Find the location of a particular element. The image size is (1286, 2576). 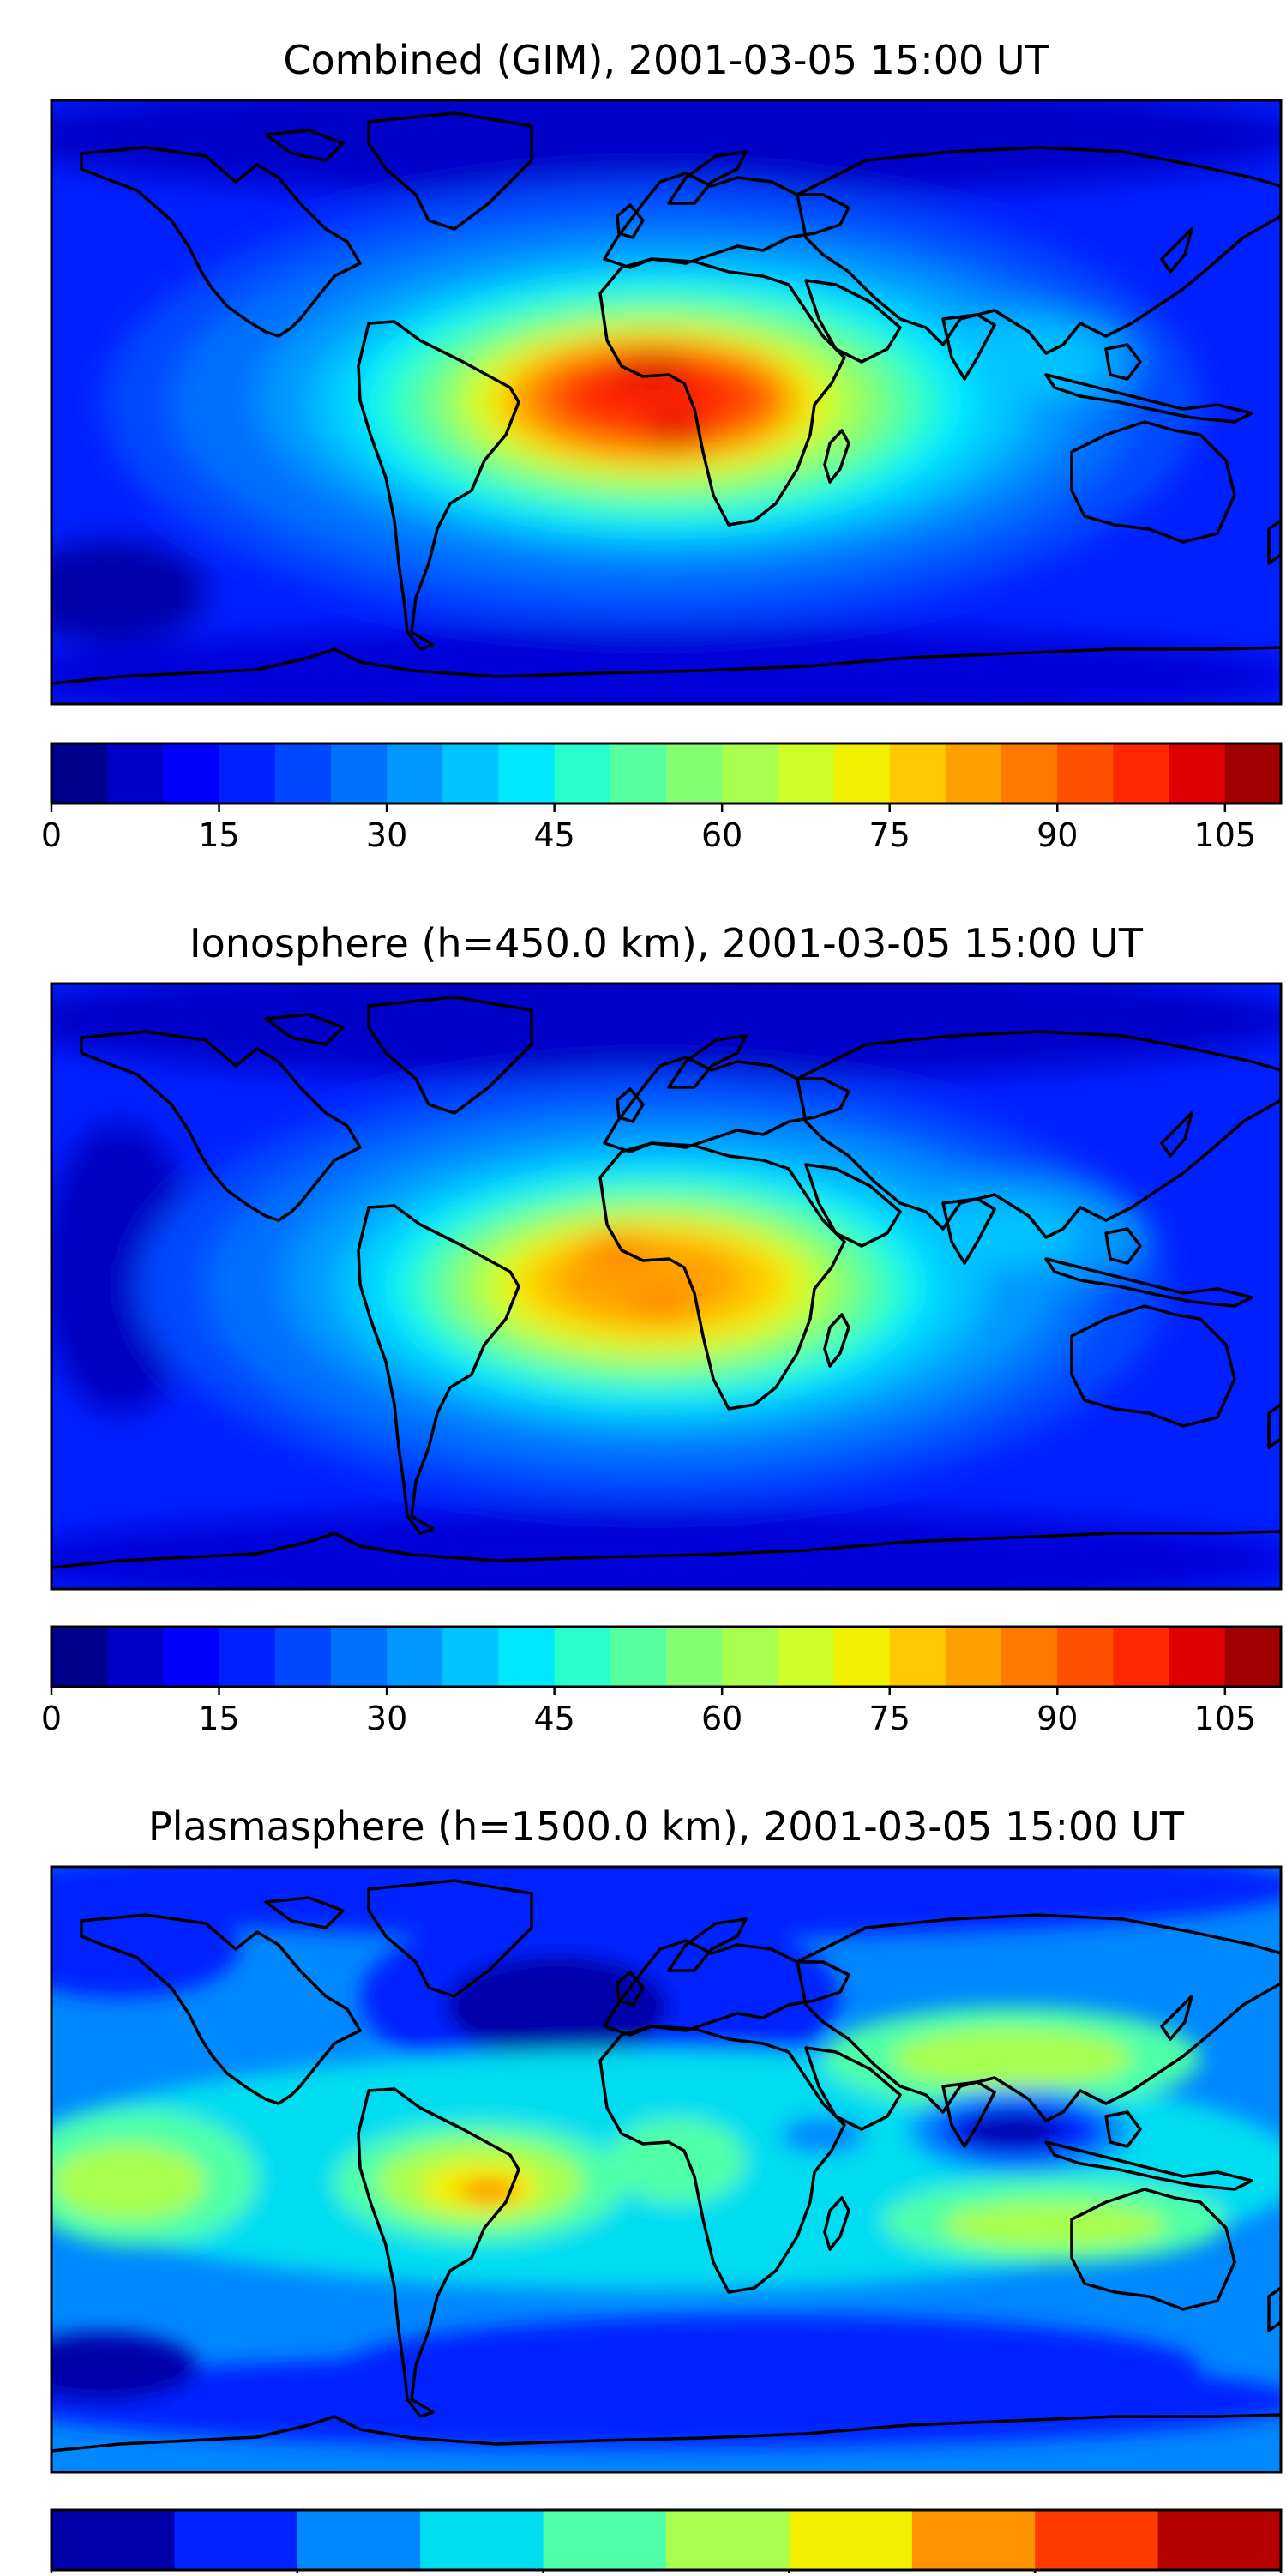

colorbar-ticks: 0 15 30 45 60 75 90 105 is located at coordinates (648, 828).